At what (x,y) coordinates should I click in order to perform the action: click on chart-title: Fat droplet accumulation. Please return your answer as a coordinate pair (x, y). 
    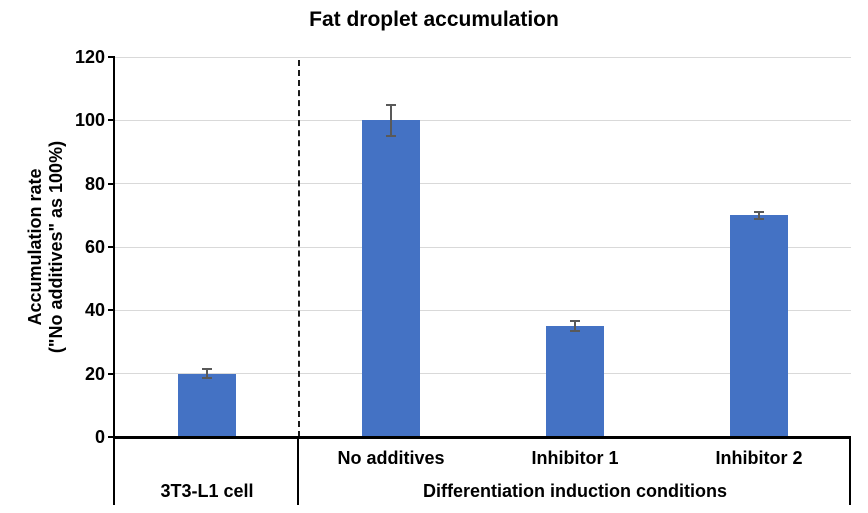
    Looking at the image, I should click on (434, 19).